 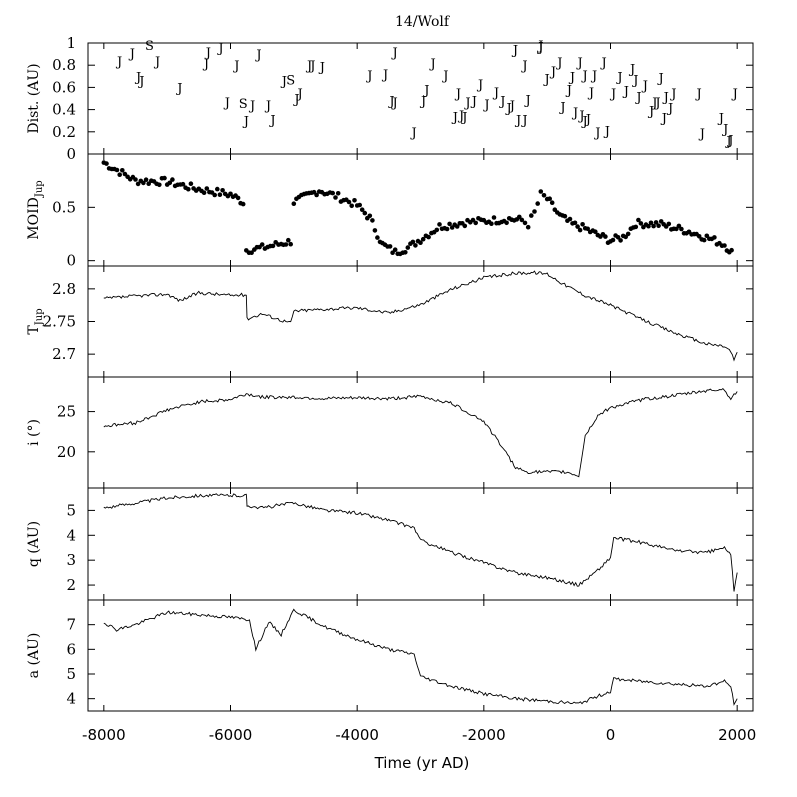 I want to click on y-tick-label: 25, so click(x=66, y=412).